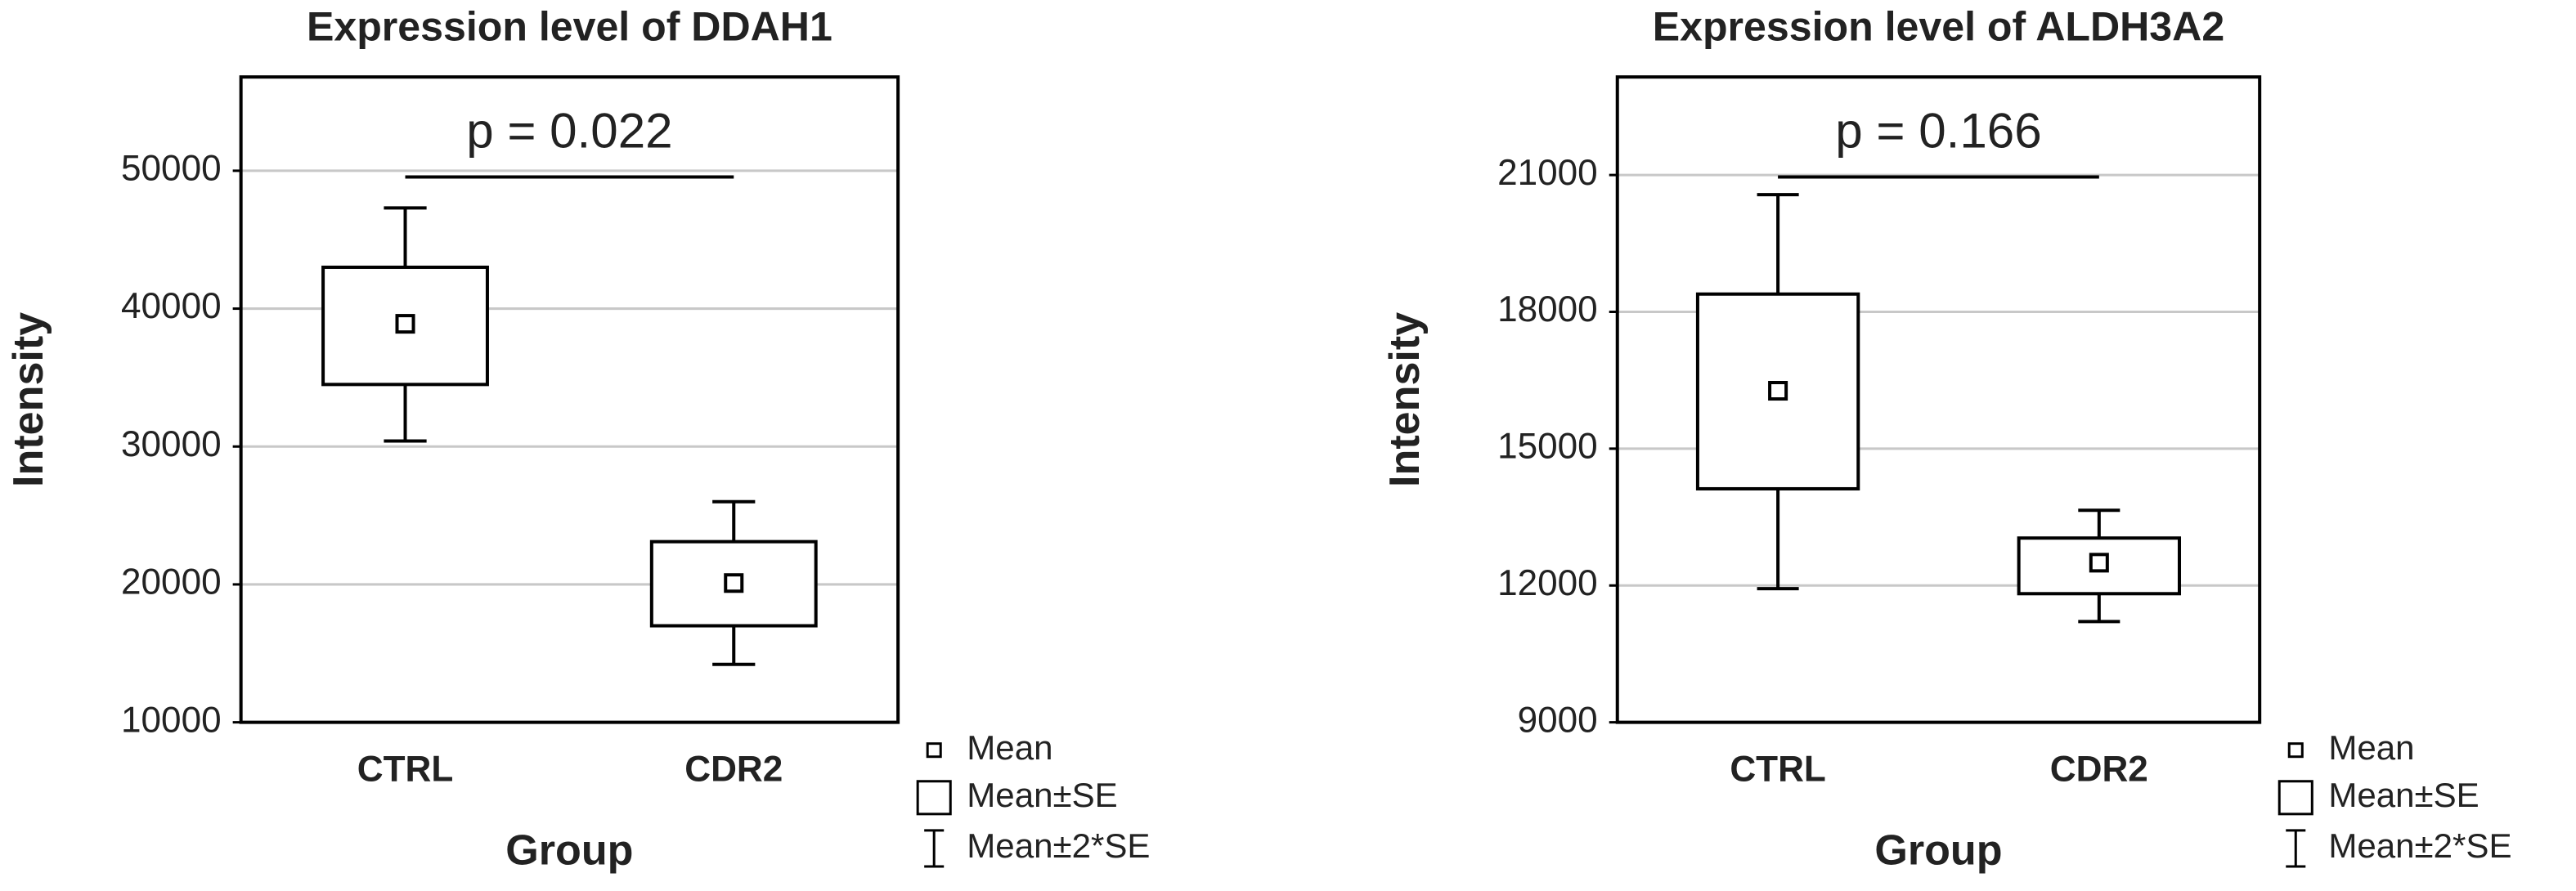 The width and height of the screenshot is (2576, 891). I want to click on y-tick-label: 40000, so click(171, 306).